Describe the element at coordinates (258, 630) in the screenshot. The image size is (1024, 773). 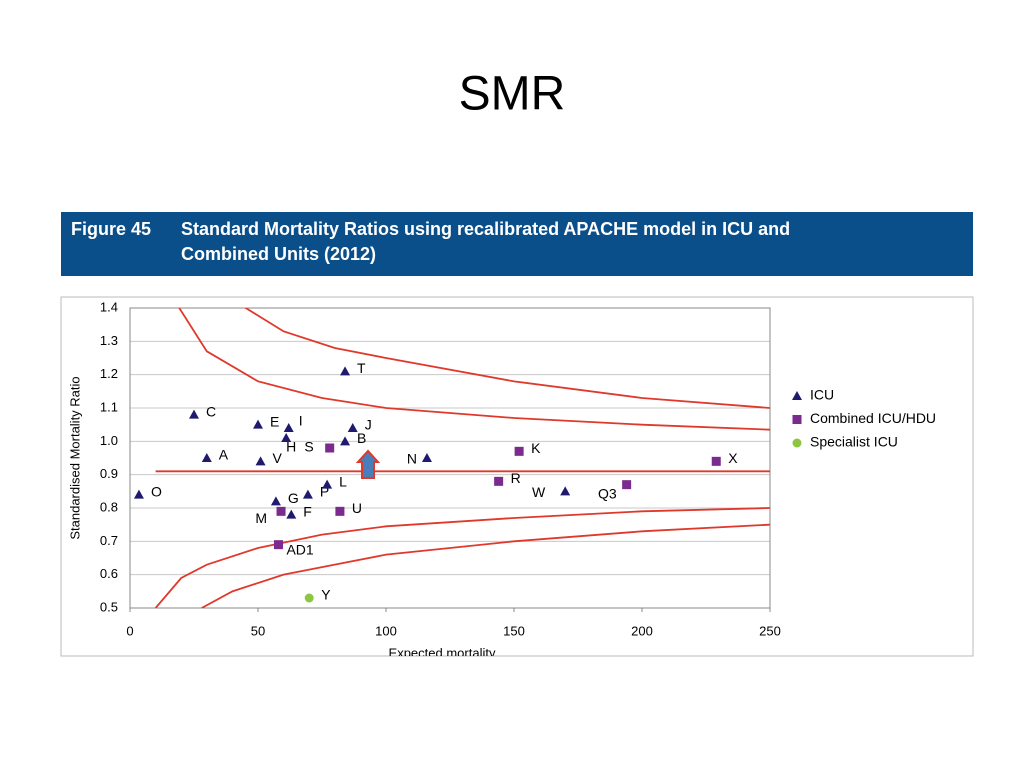
I see `x-tick-label: 50` at that location.